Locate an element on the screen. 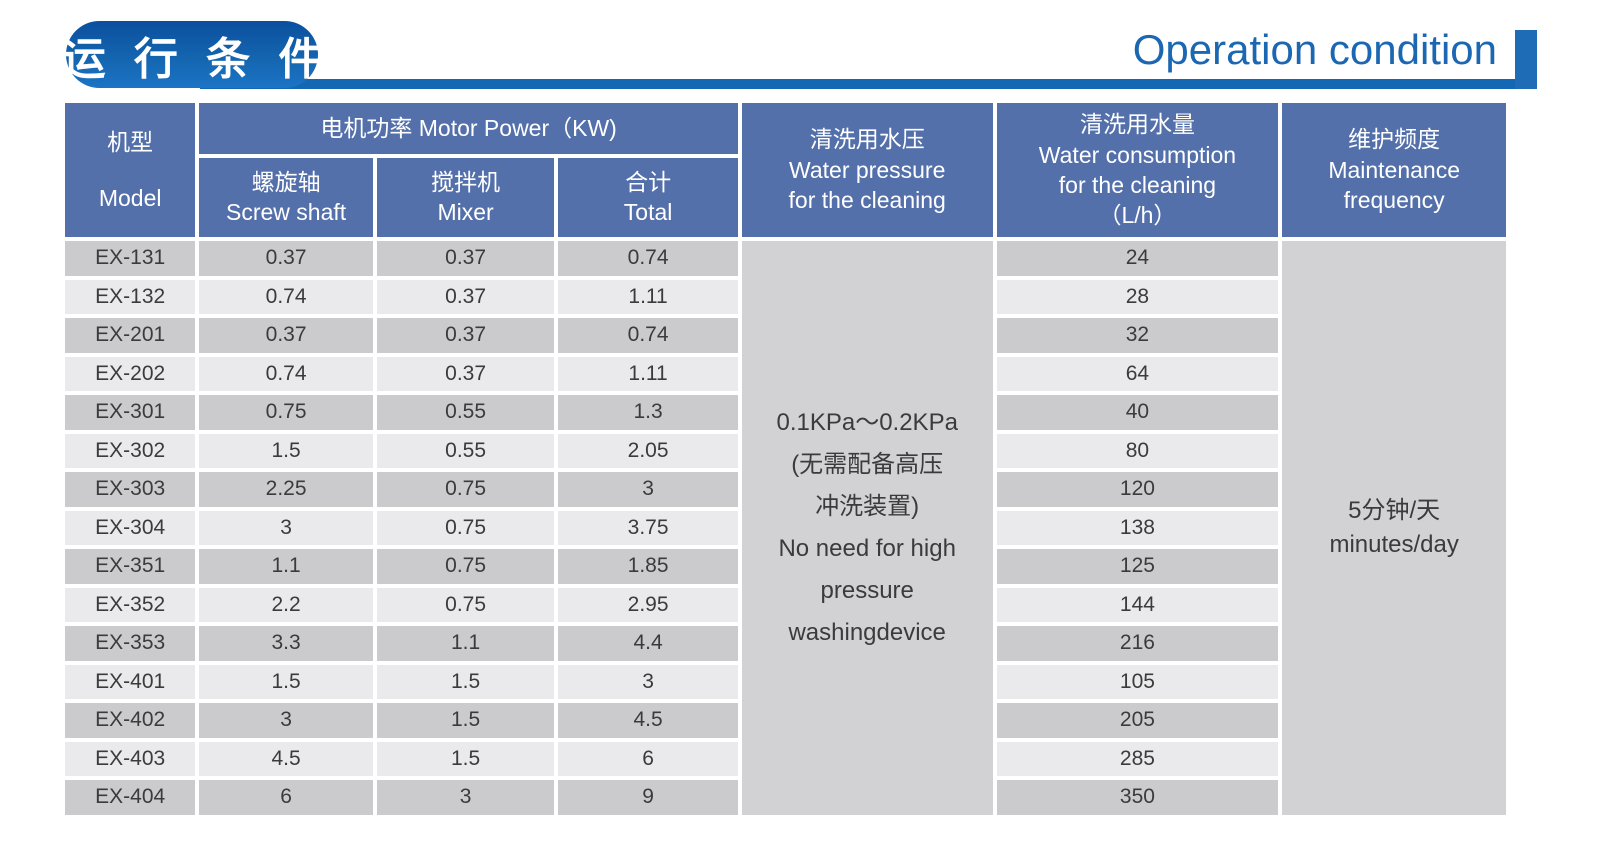 Image resolution: width=1600 pixels, height=865 pixels. cell-water-consumption: 105 is located at coordinates (1137, 681).